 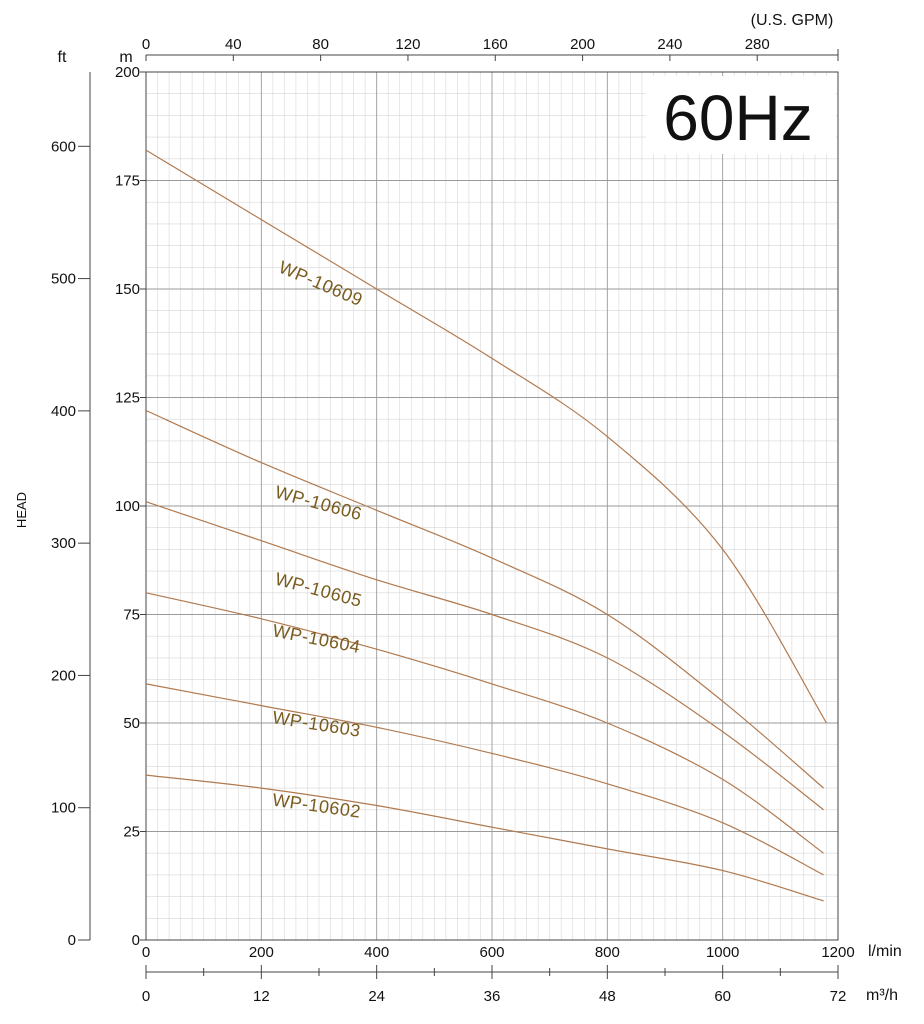 I want to click on x-m3h-tick-label: 60, so click(x=722, y=996).